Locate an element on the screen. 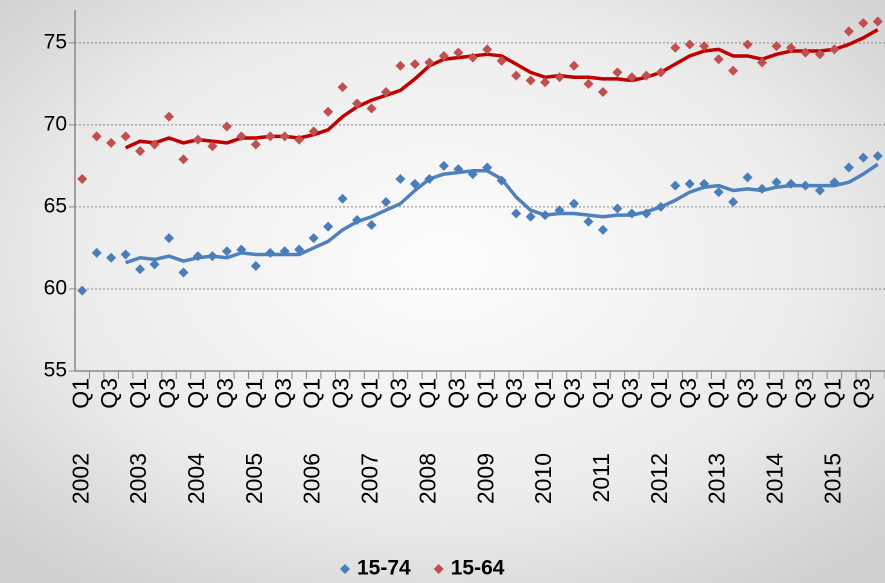 This screenshot has height=583, width=885. x-group-label: 2003 is located at coordinates (138, 478).